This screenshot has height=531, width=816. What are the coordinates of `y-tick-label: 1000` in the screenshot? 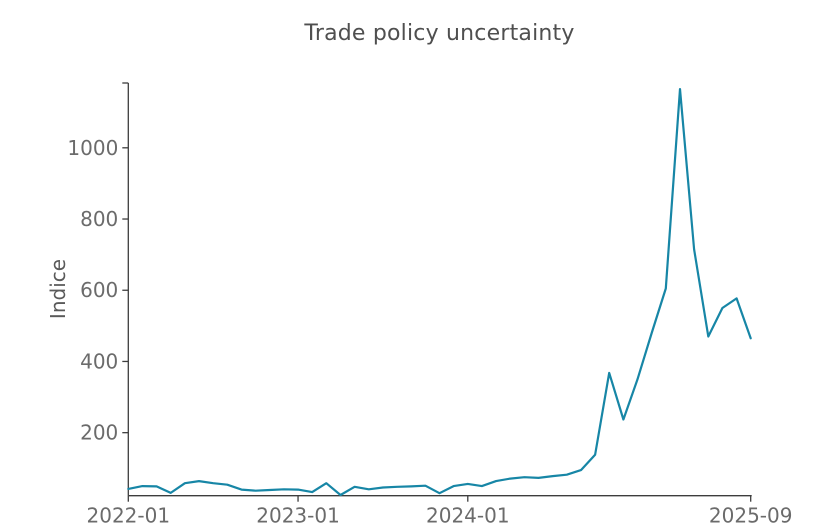 It's located at (92, 148).